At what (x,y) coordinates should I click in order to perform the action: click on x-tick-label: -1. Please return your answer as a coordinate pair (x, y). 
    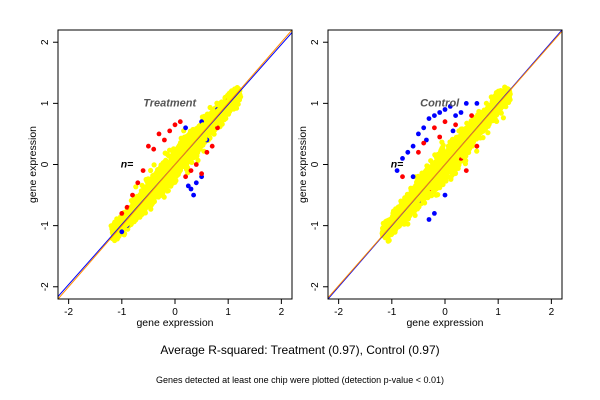
    Looking at the image, I should click on (121, 312).